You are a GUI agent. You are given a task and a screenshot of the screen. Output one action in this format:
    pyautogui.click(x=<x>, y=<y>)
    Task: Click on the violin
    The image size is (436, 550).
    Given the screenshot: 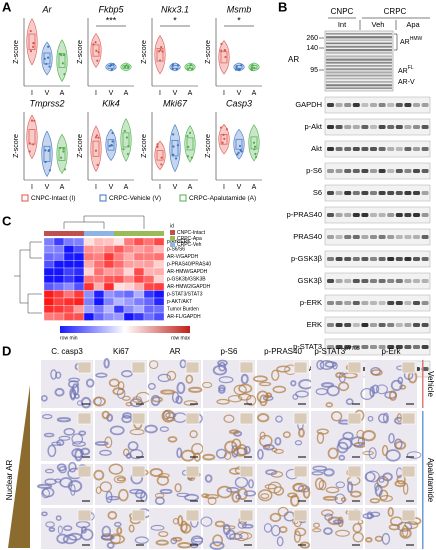 What is the action you would take?
    pyautogui.click(x=224, y=57)
    